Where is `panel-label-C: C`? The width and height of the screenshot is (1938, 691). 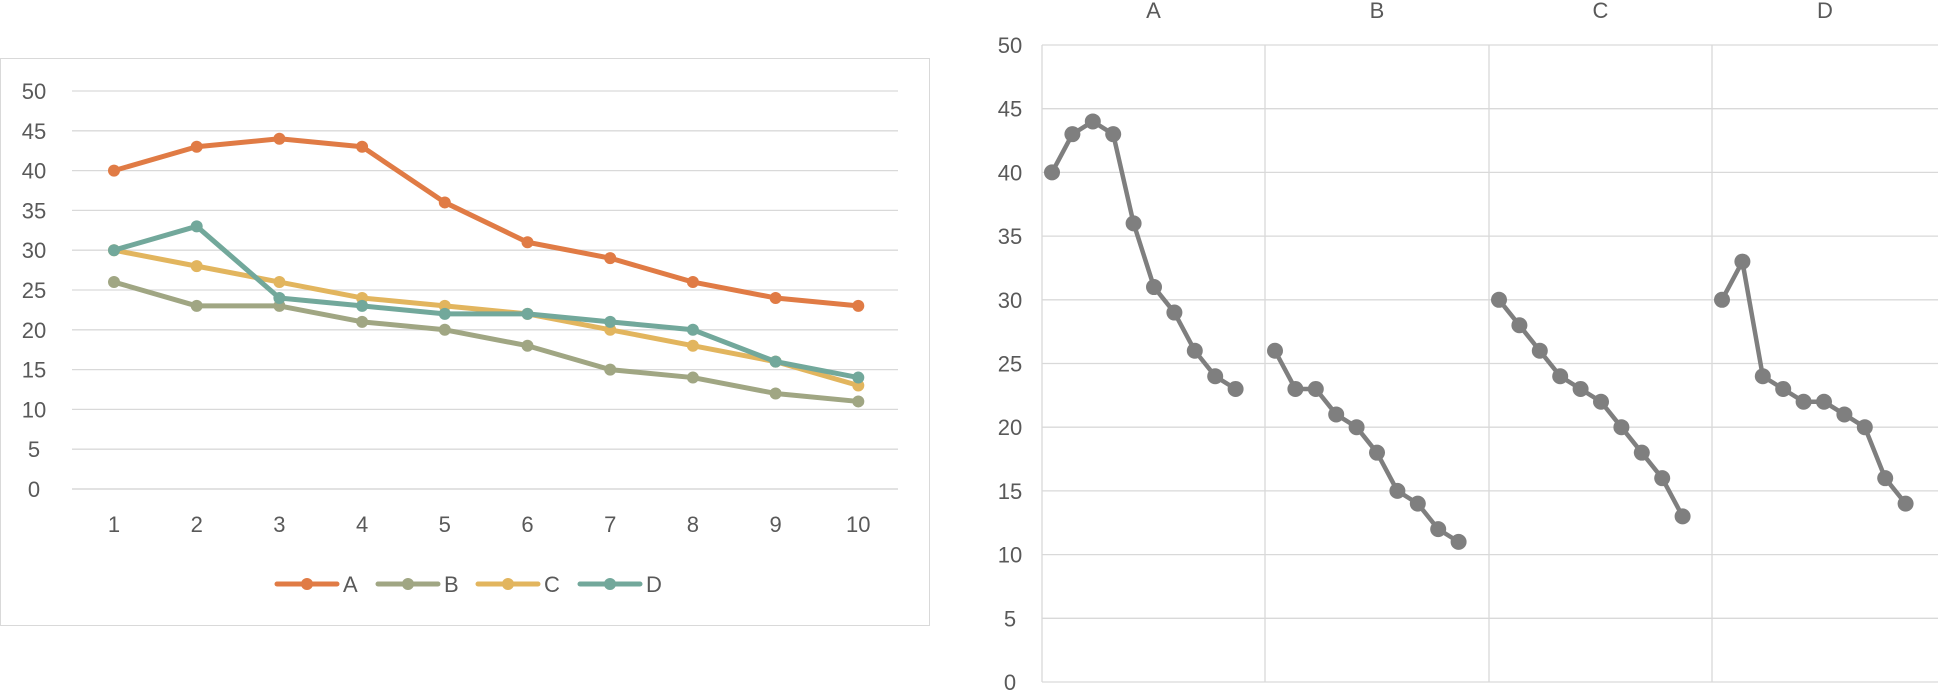
panel-label-C: C is located at coordinates (1601, 11).